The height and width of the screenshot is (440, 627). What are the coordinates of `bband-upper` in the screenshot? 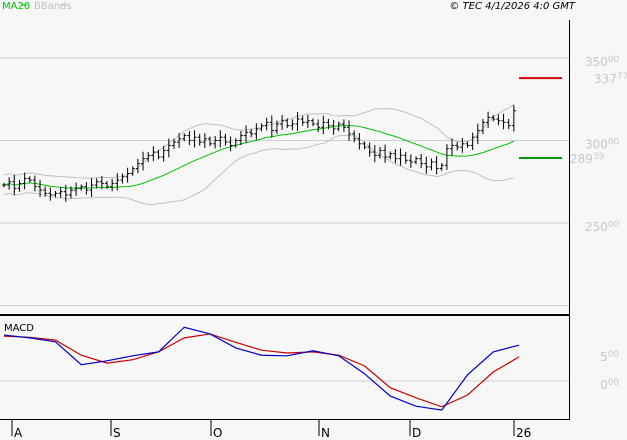 It's located at (259, 141).